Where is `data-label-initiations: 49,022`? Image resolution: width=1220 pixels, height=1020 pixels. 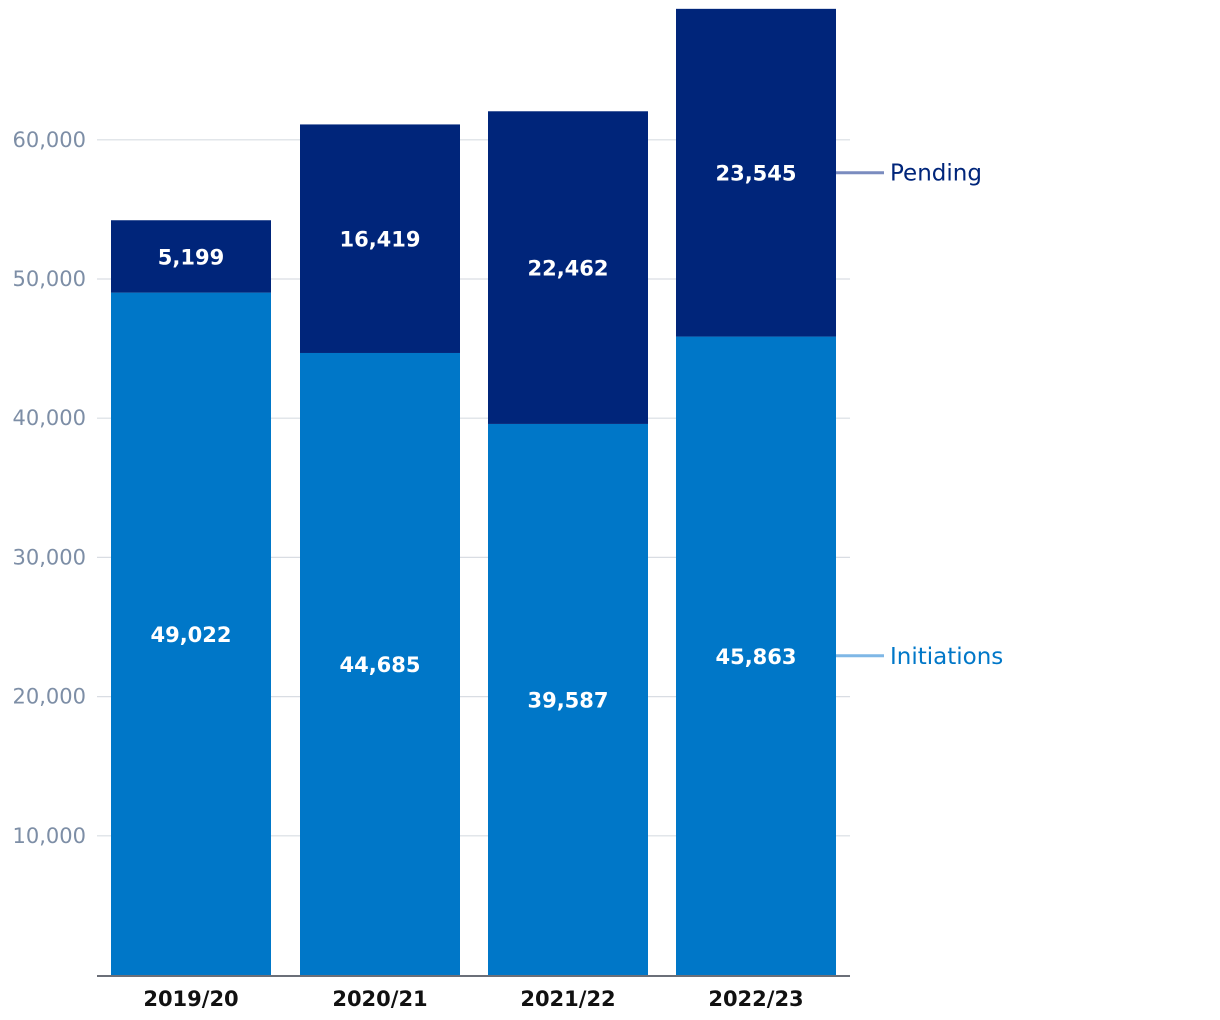
data-label-initiations: 49,022 is located at coordinates (190, 635).